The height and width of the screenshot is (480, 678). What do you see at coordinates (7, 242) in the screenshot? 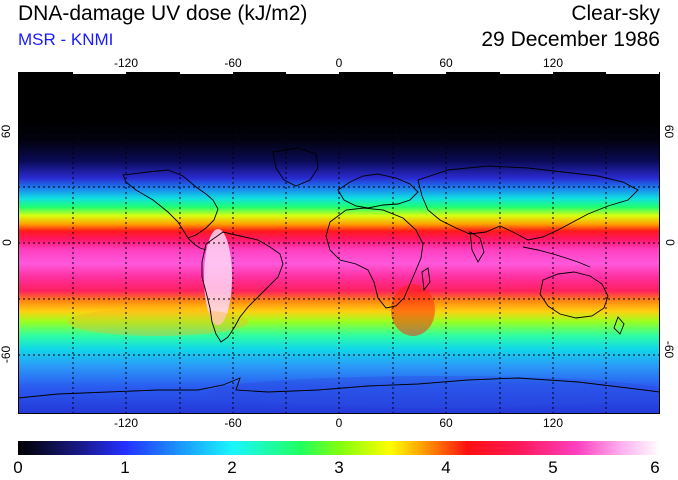
I see `lat-label-left: 0` at bounding box center [7, 242].